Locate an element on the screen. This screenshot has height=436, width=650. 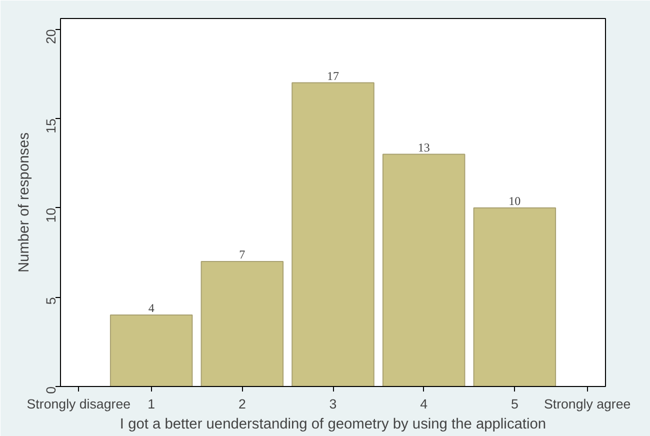
x-tick-label: 1 is located at coordinates (152, 404).